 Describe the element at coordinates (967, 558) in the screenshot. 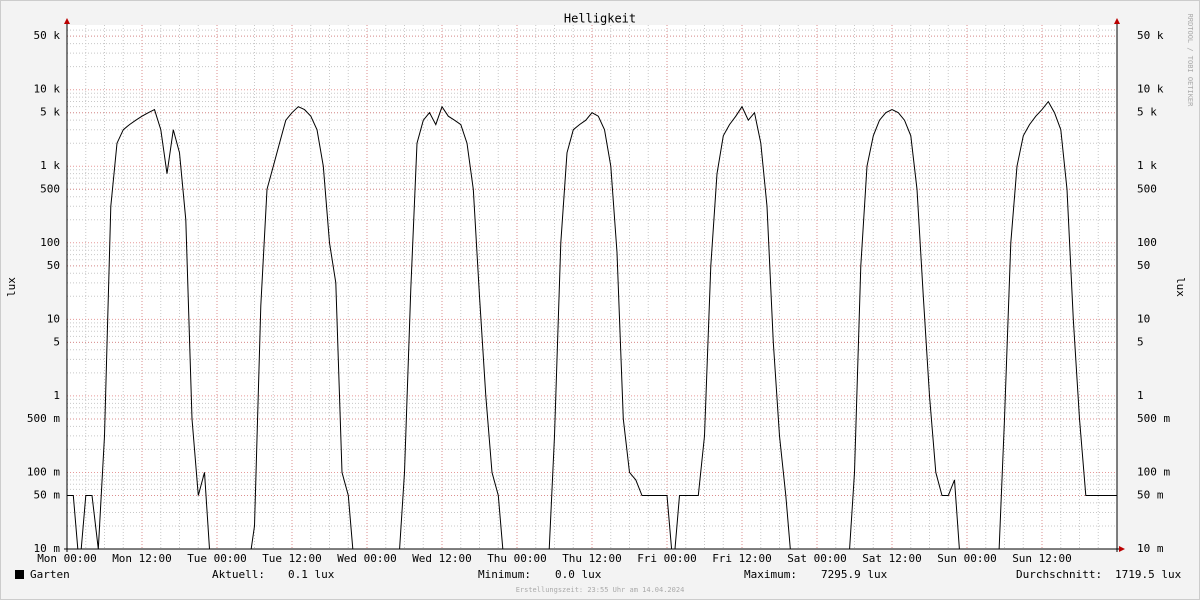

I see `x-tick-label: Sun 00:00` at that location.